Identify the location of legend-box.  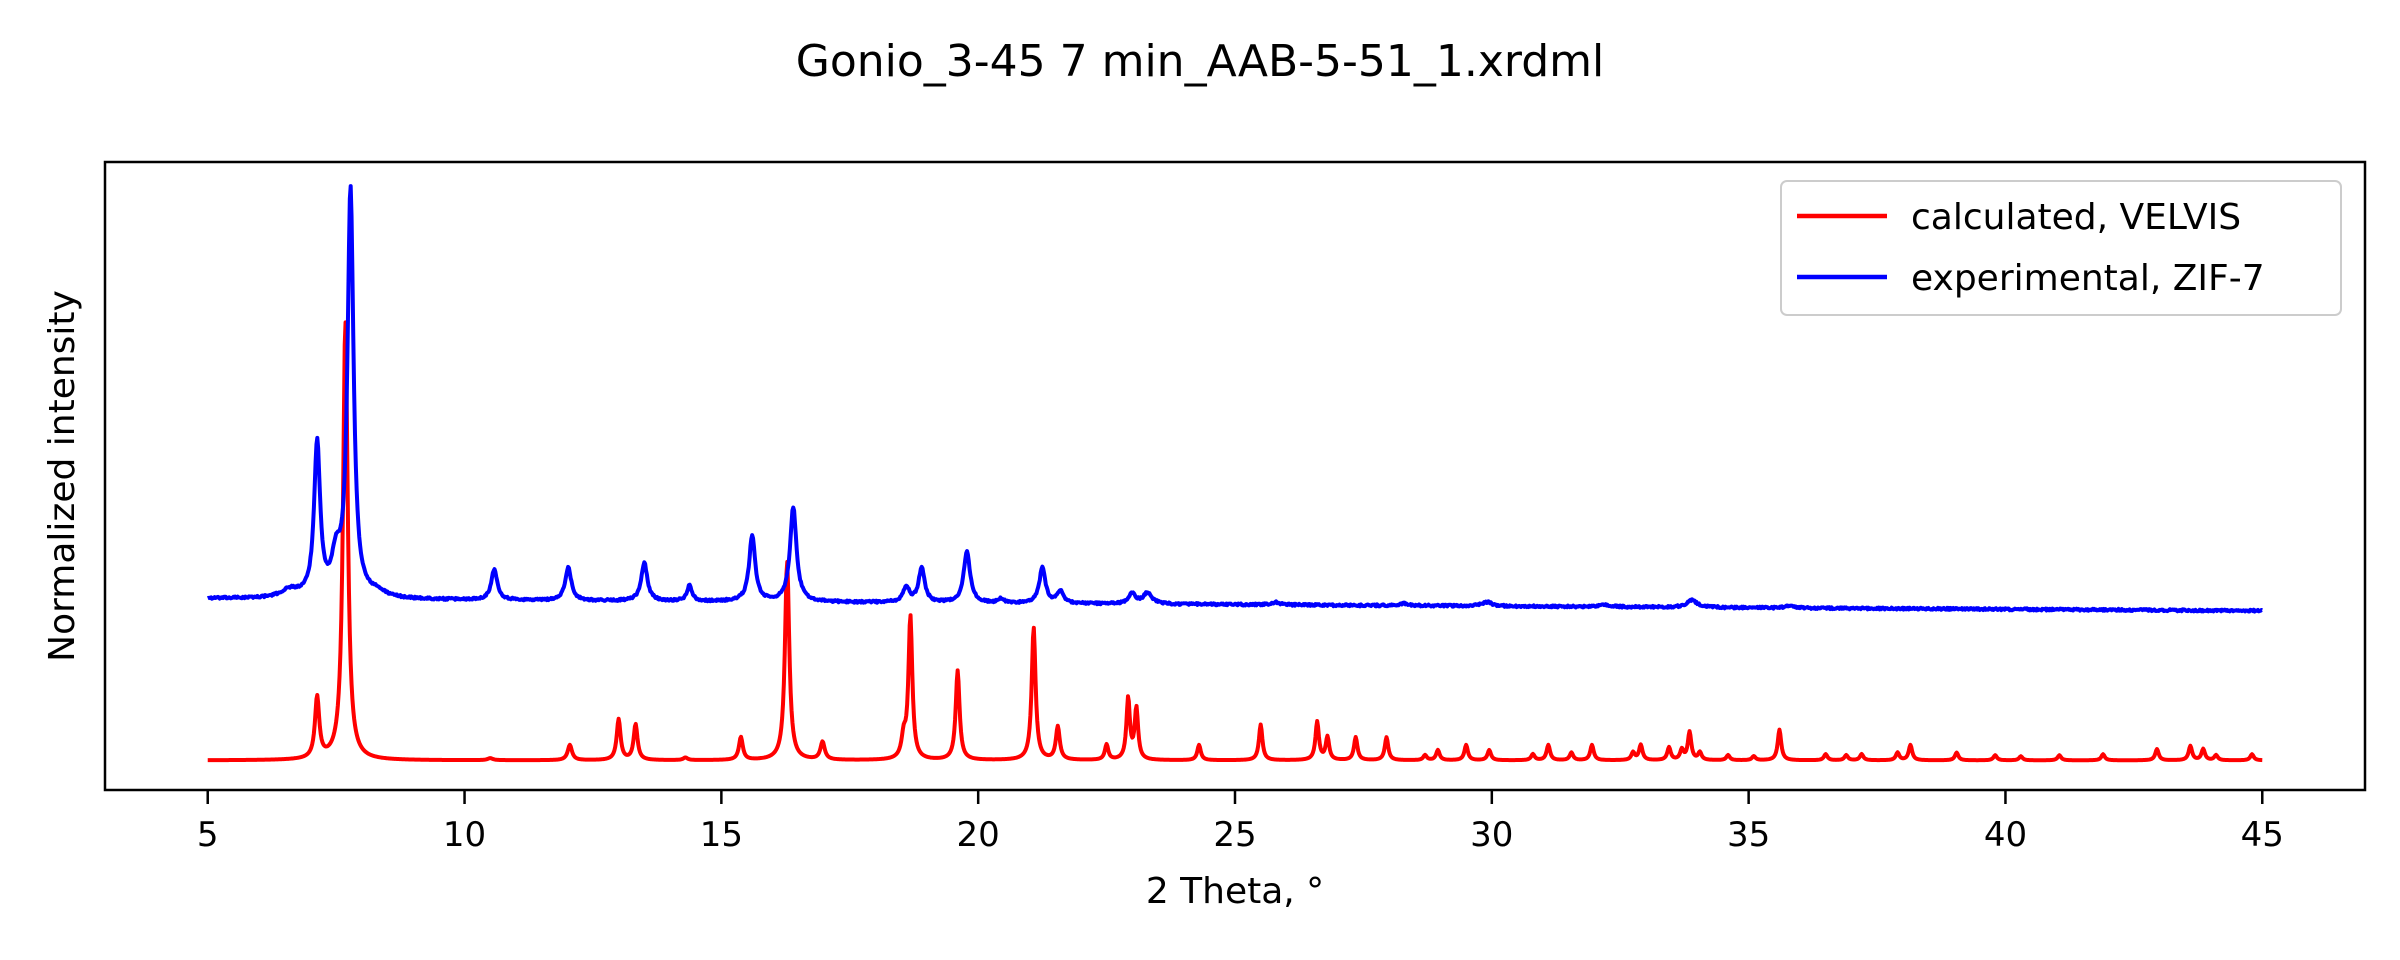
(2061, 248).